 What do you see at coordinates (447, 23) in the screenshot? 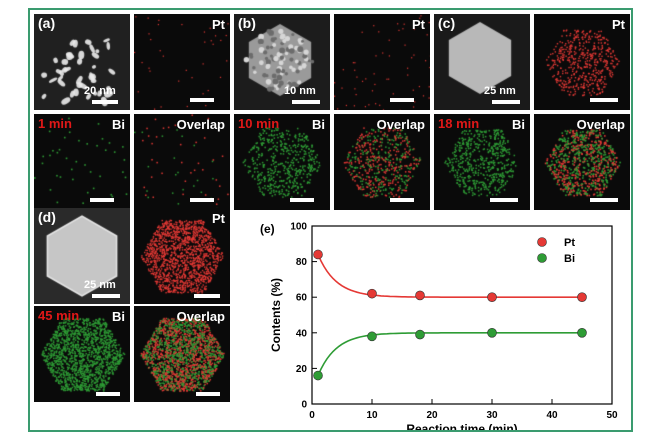
I see `panel-label-c: (c)` at bounding box center [447, 23].